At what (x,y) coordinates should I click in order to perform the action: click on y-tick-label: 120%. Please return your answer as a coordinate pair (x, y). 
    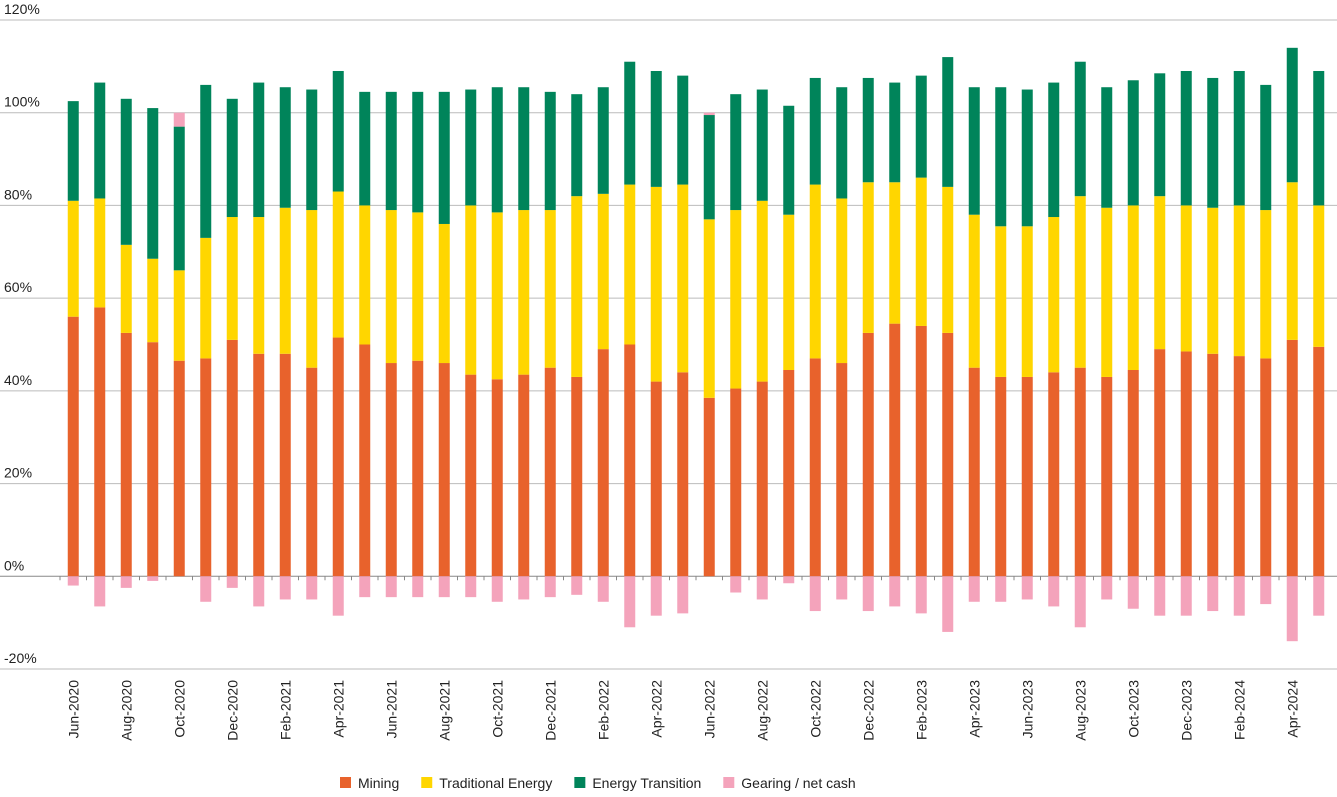
    Looking at the image, I should click on (22, 9).